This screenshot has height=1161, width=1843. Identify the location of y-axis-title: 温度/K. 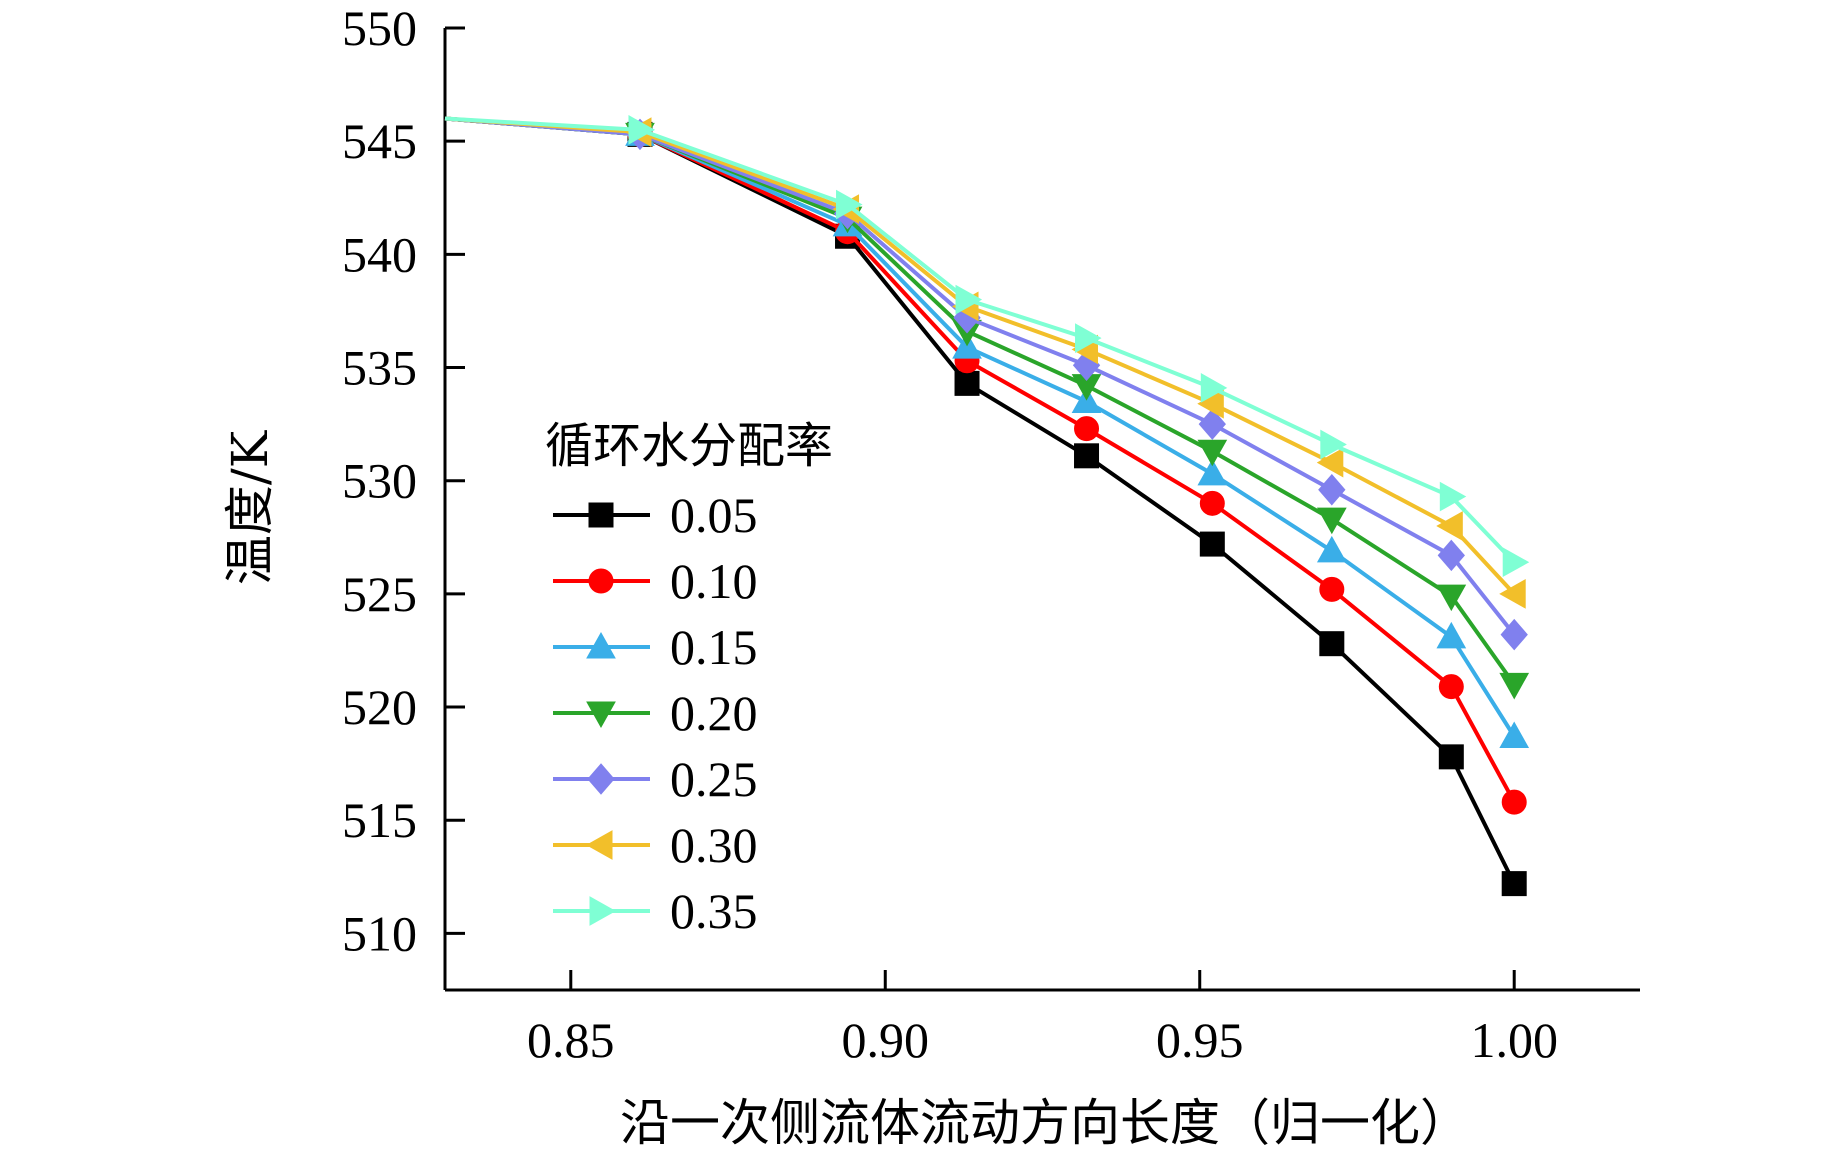
(250, 507).